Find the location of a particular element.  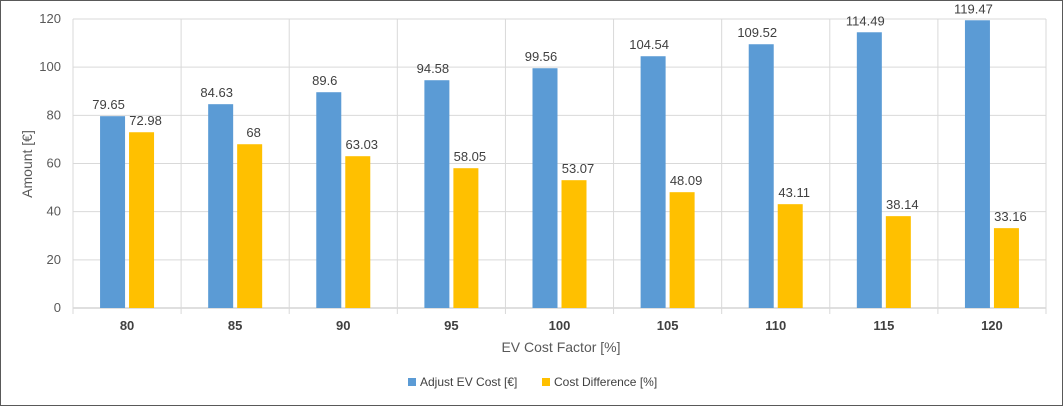

y-tick-labels: 0 20 40 60 80 100 120 is located at coordinates (50, 163).